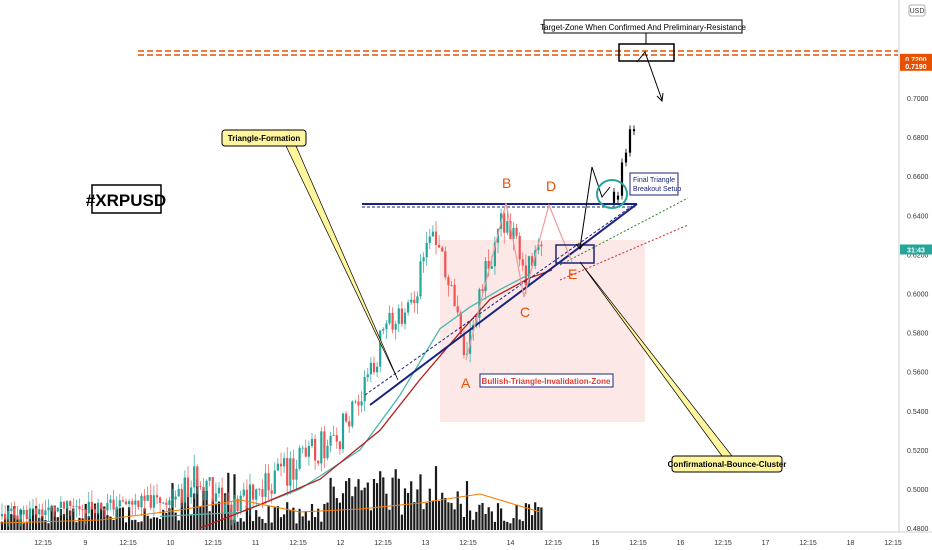 This screenshot has width=932, height=550. I want to click on volume-average, so click(270, 508).